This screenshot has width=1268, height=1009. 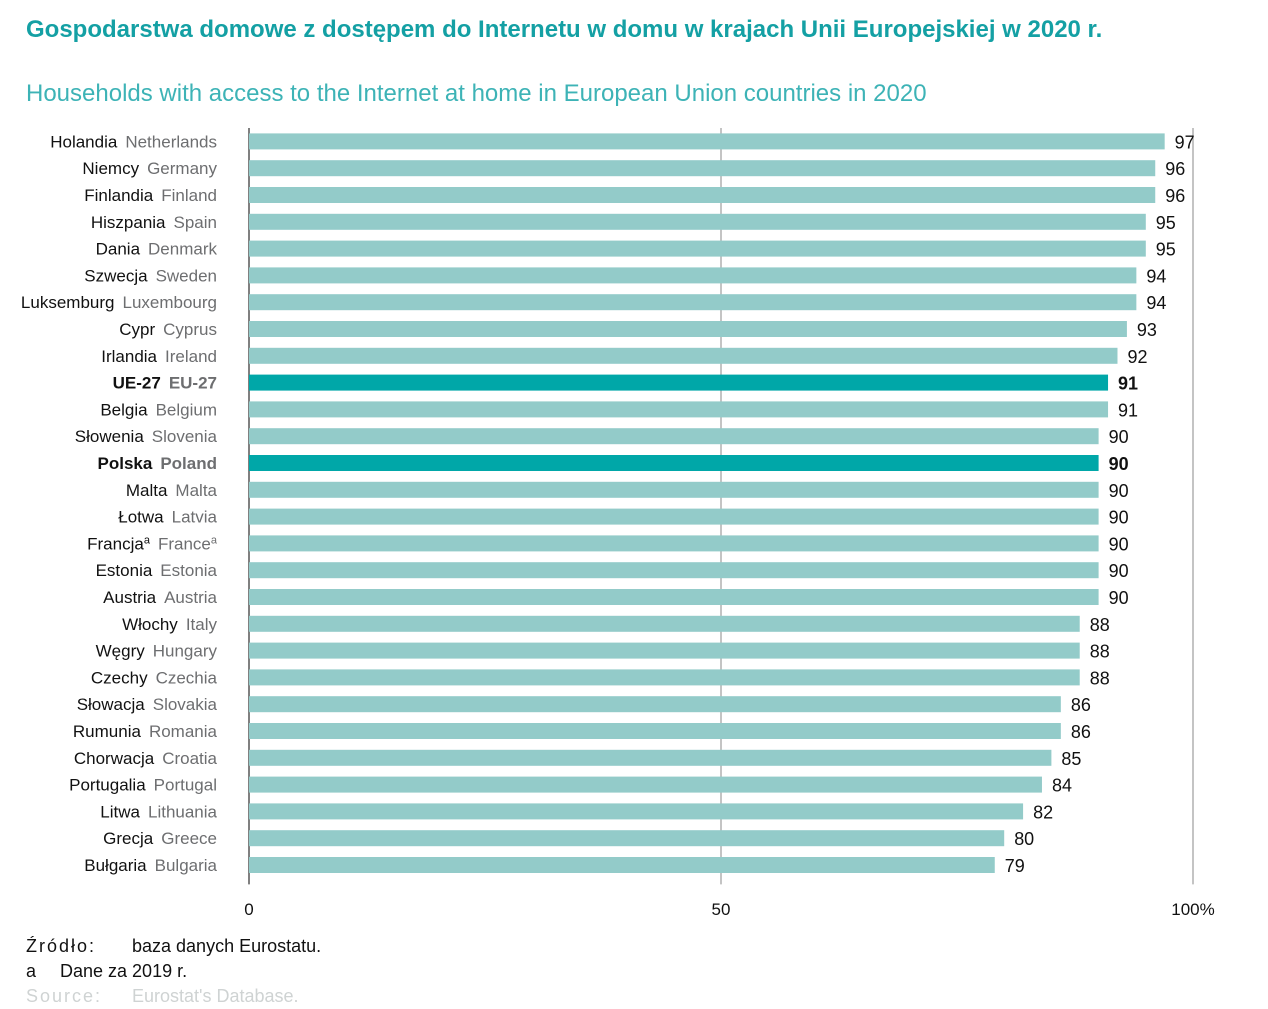 I want to click on data-label: 93, so click(x=1147, y=330).